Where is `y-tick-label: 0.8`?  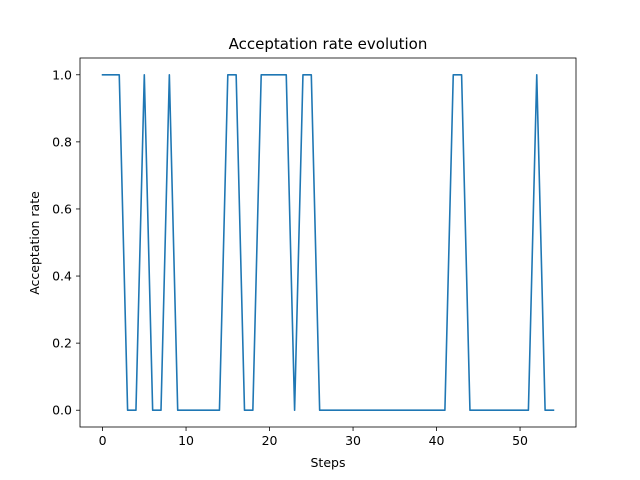 y-tick-label: 0.8 is located at coordinates (62, 141).